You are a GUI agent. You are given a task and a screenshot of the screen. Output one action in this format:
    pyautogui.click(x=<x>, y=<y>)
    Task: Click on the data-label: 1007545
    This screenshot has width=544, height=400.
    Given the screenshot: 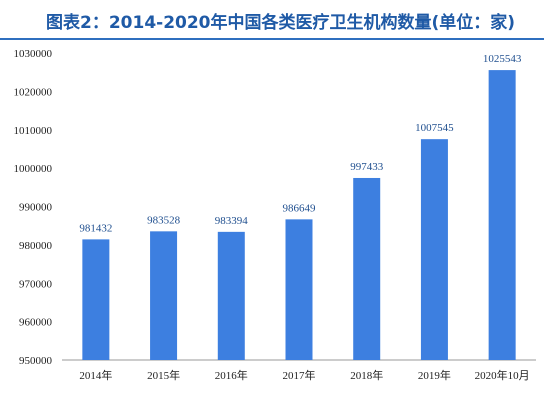 What is the action you would take?
    pyautogui.click(x=434, y=128)
    